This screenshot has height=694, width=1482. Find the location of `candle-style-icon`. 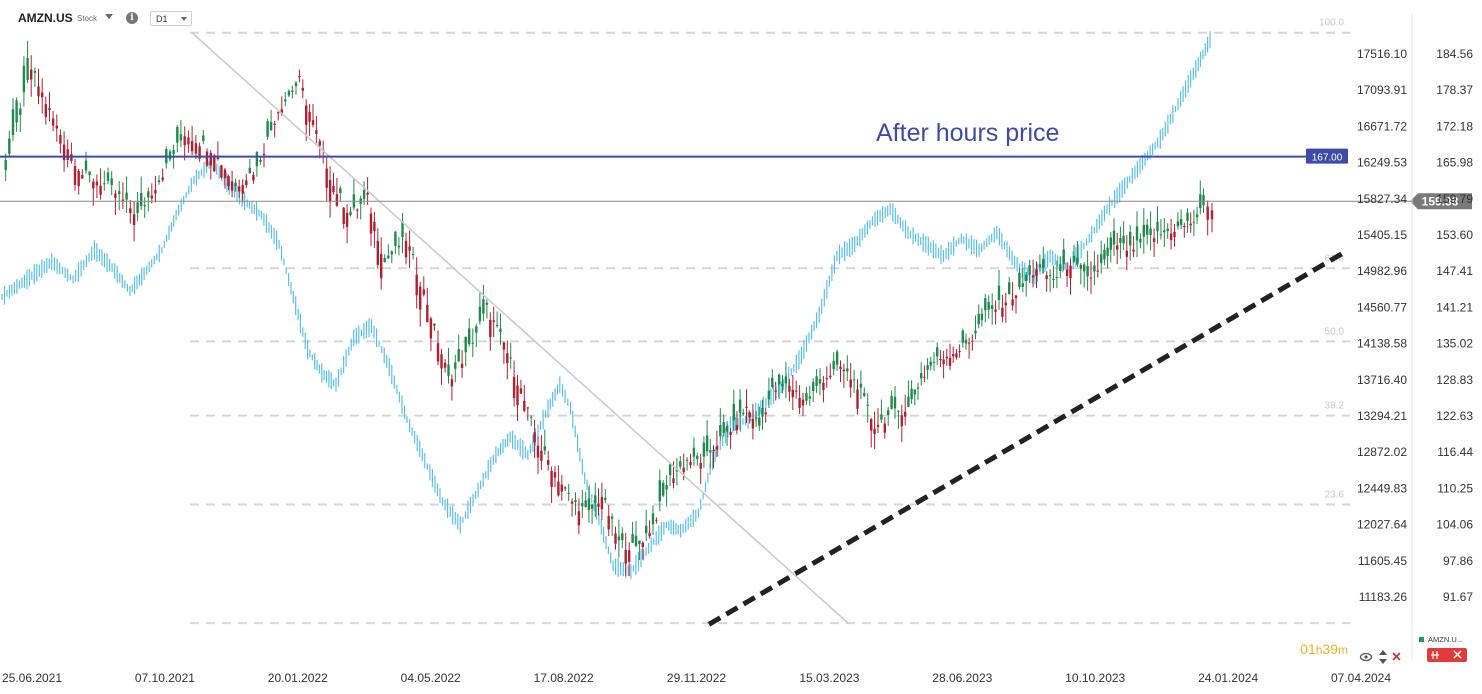

candle-style-icon is located at coordinates (1435, 655).